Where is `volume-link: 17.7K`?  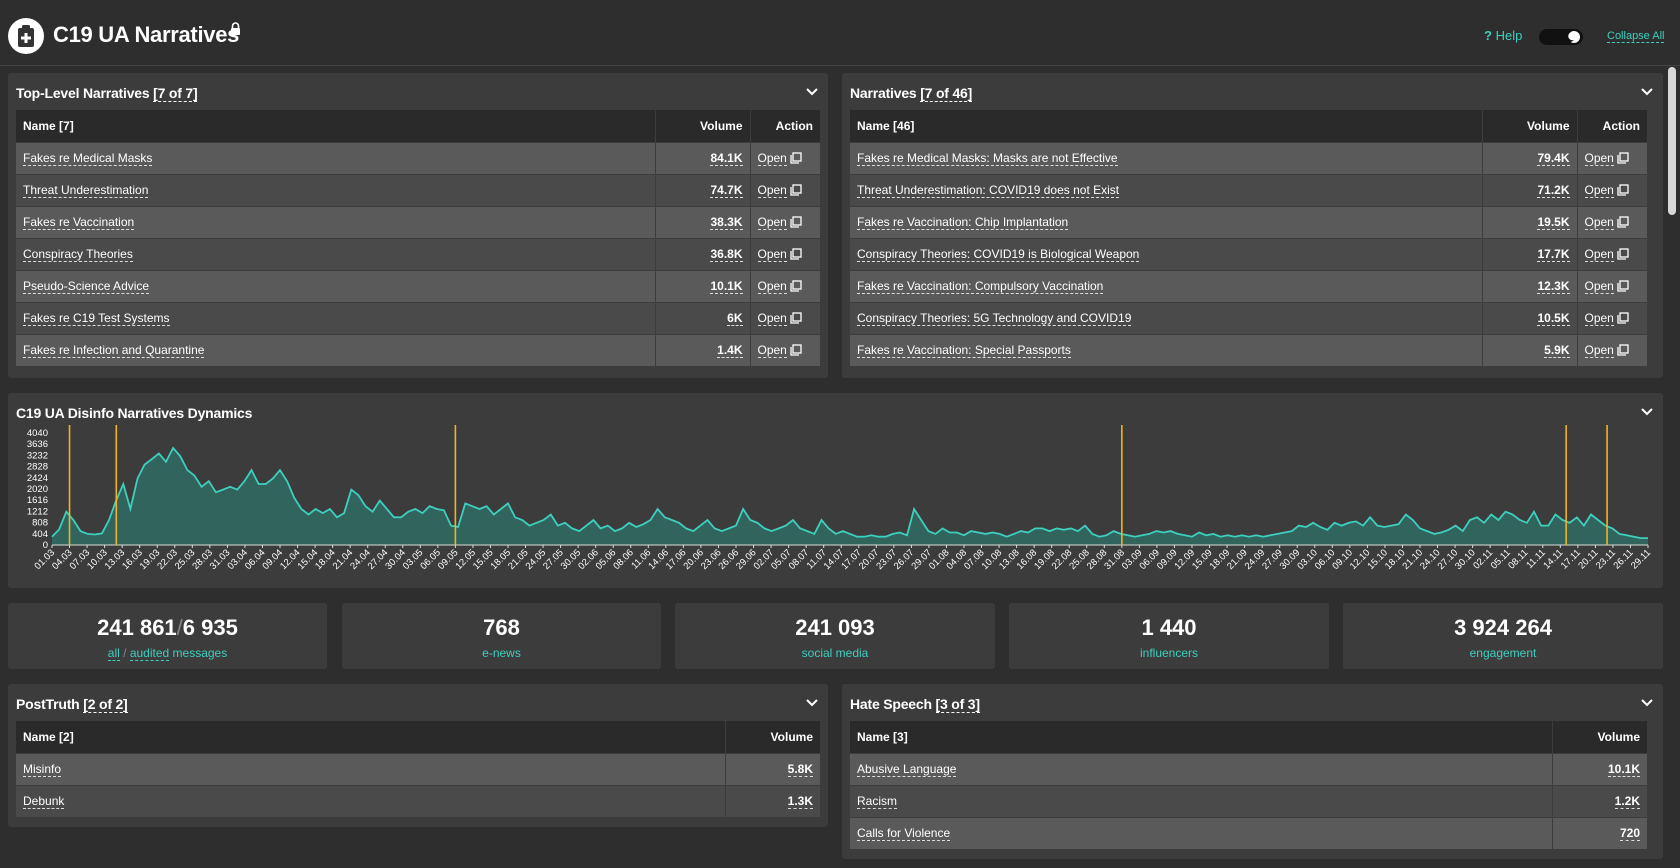 volume-link: 17.7K is located at coordinates (1553, 254).